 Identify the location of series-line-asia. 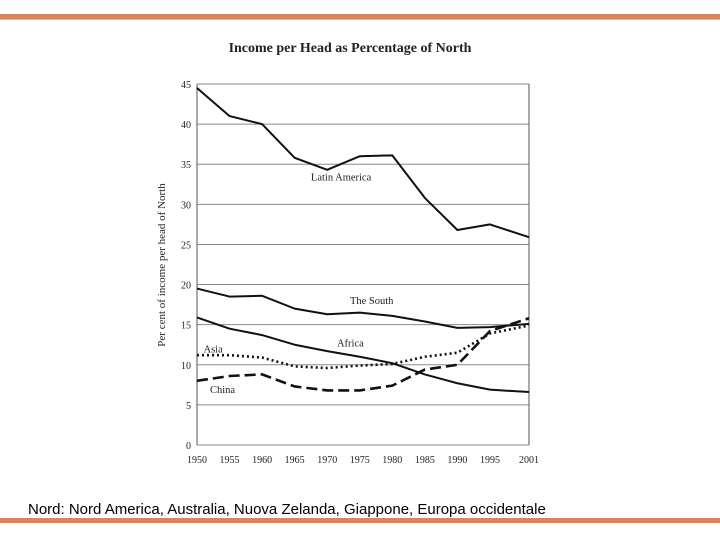
(363, 347).